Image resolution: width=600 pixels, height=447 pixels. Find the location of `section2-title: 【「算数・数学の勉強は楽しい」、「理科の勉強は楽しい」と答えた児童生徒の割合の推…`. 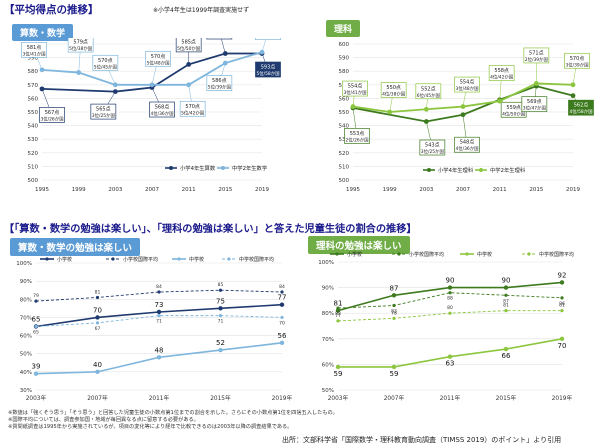

section2-title: 【「算数・数学の勉強は楽しい」、「理科の勉強は楽しい」と答えた児童生徒の割合の推… is located at coordinates (210, 229).